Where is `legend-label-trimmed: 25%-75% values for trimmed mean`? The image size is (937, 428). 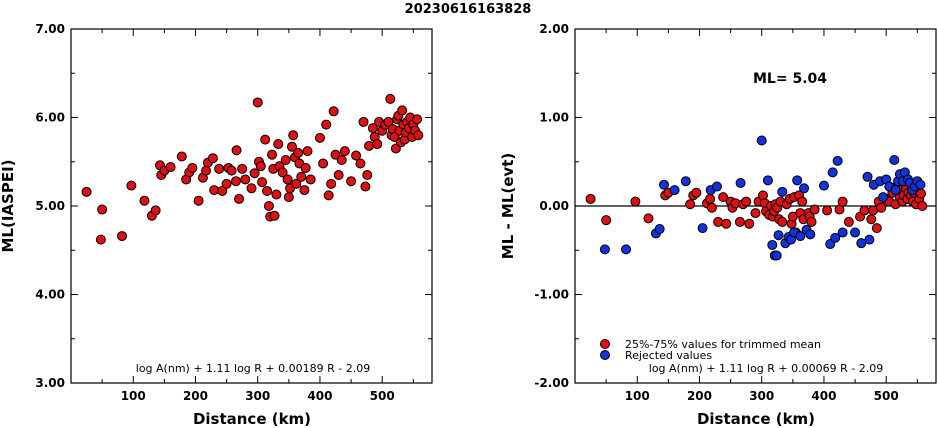
legend-label-trimmed: 25%-75% values for trimmed mean is located at coordinates (723, 344).